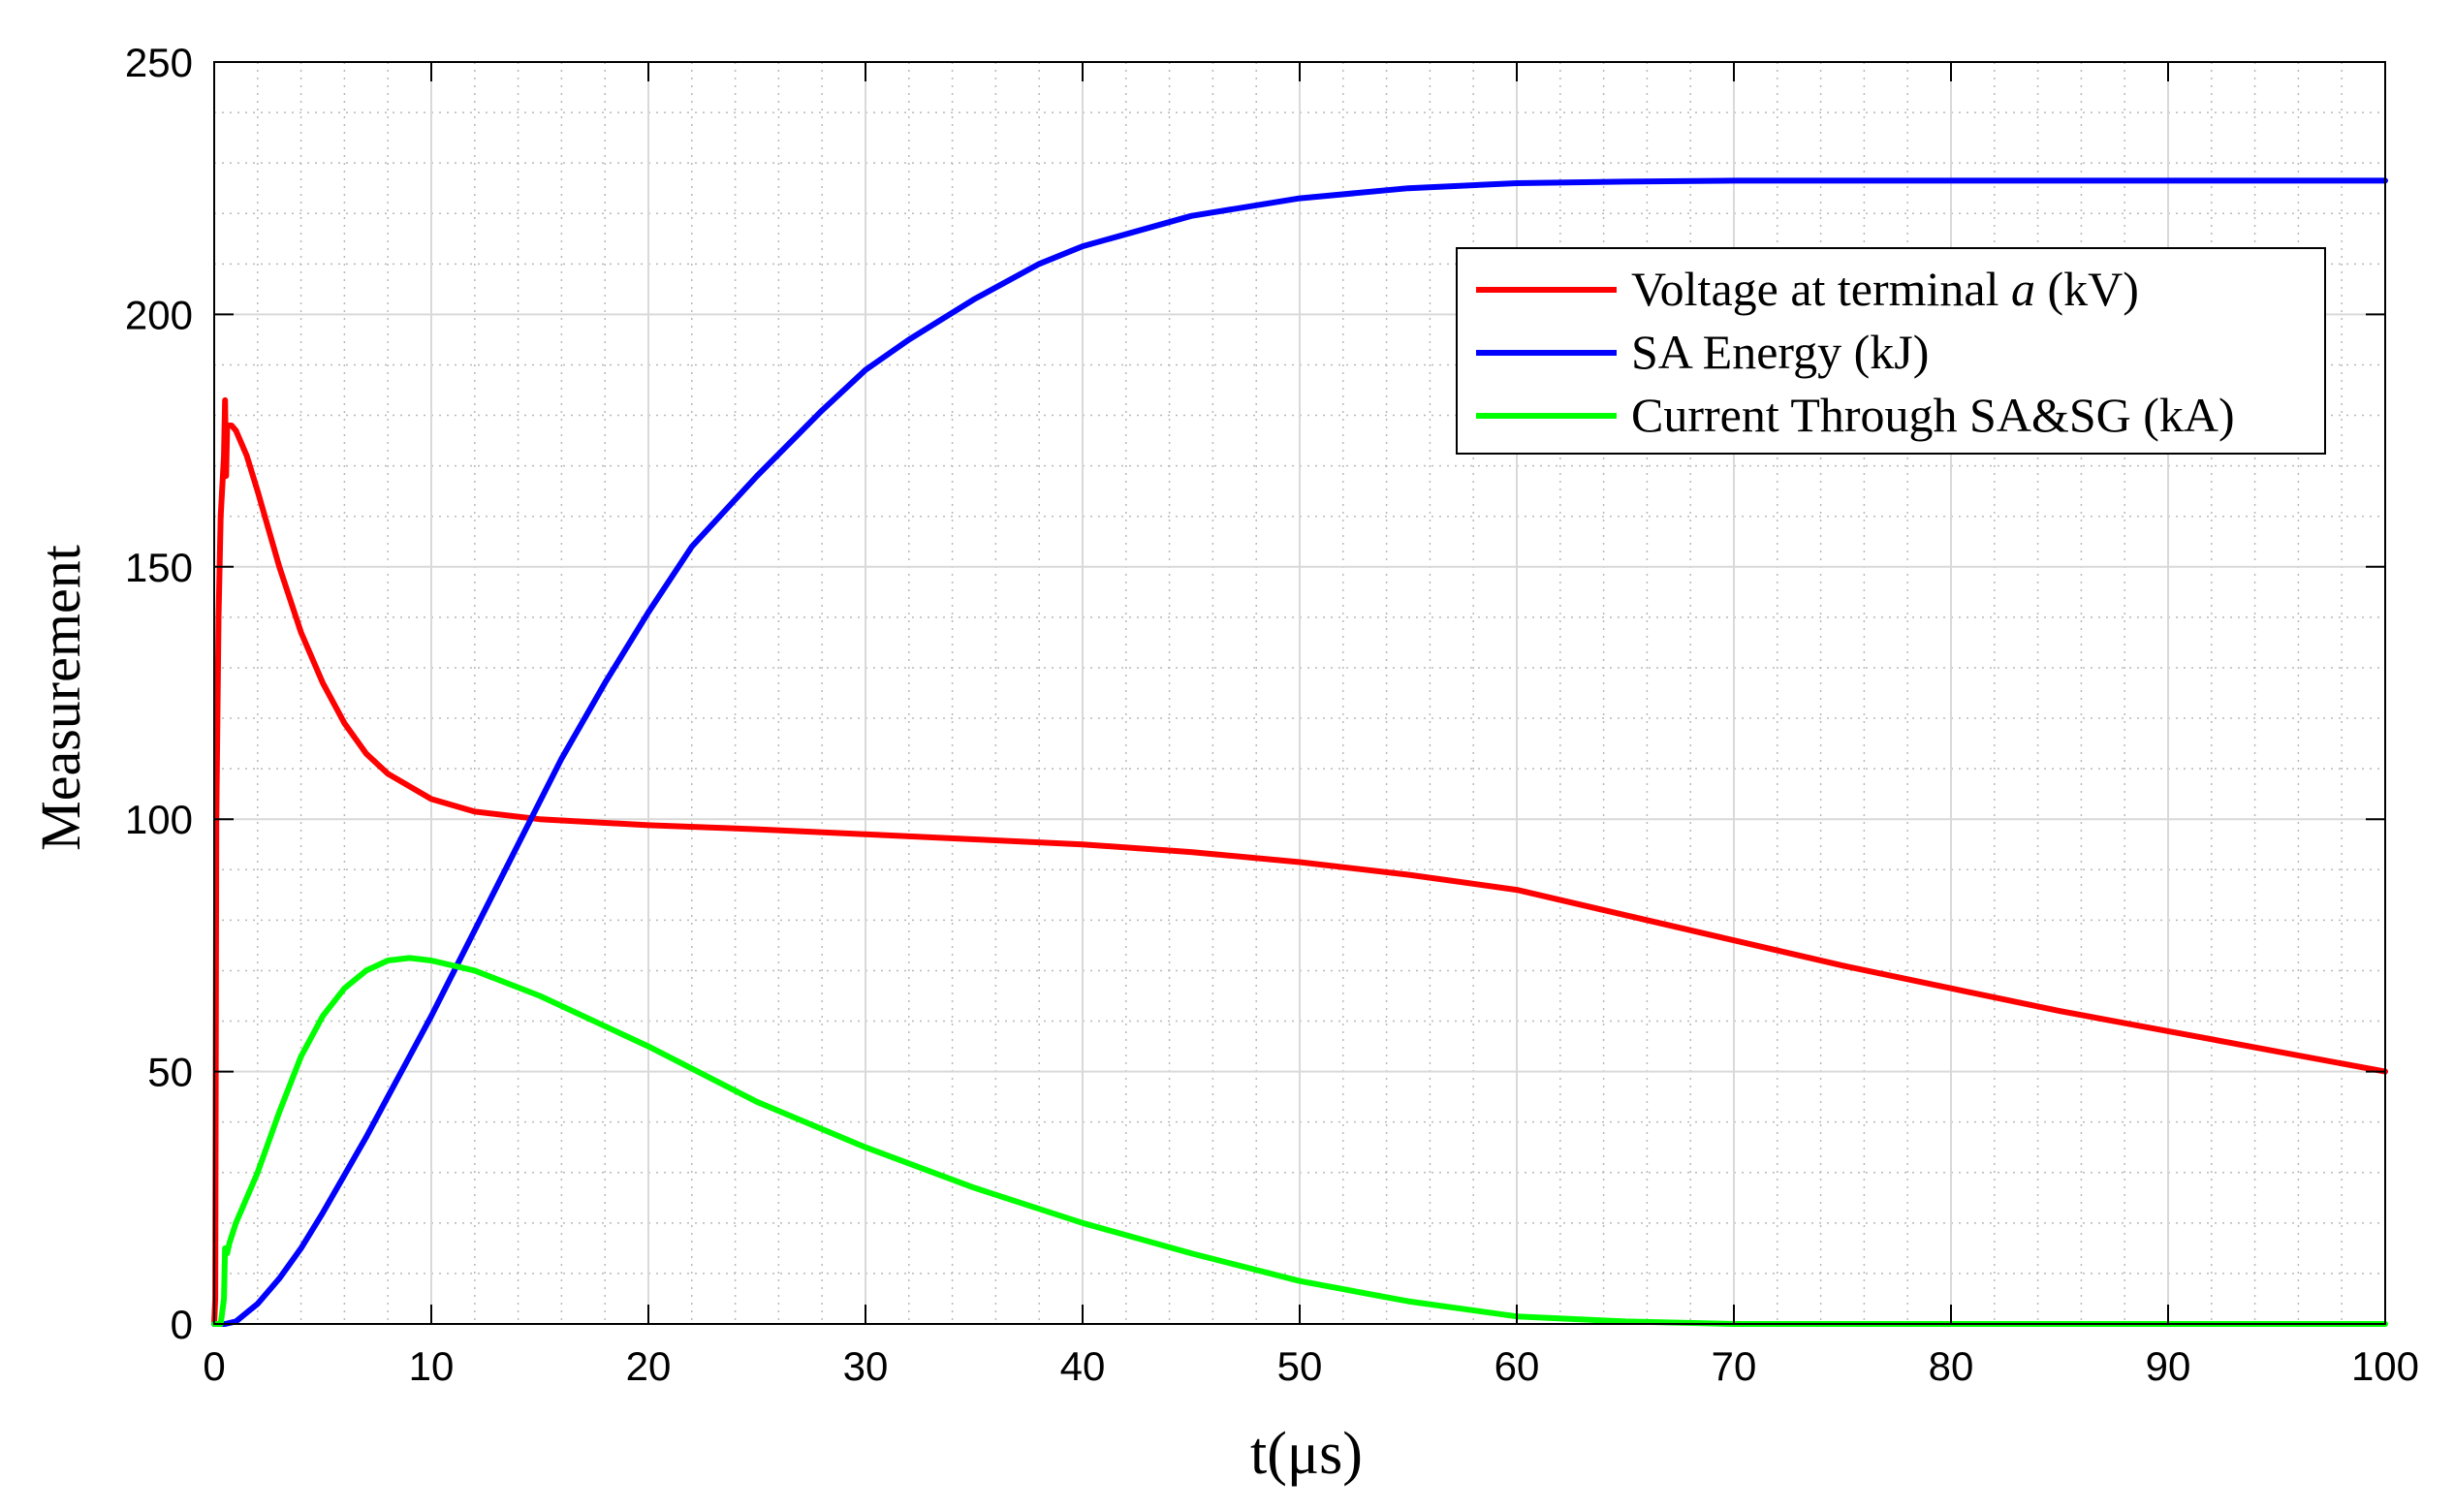 The image size is (2454, 1512). What do you see at coordinates (1517, 1366) in the screenshot?
I see `x-tick-label: 60` at bounding box center [1517, 1366].